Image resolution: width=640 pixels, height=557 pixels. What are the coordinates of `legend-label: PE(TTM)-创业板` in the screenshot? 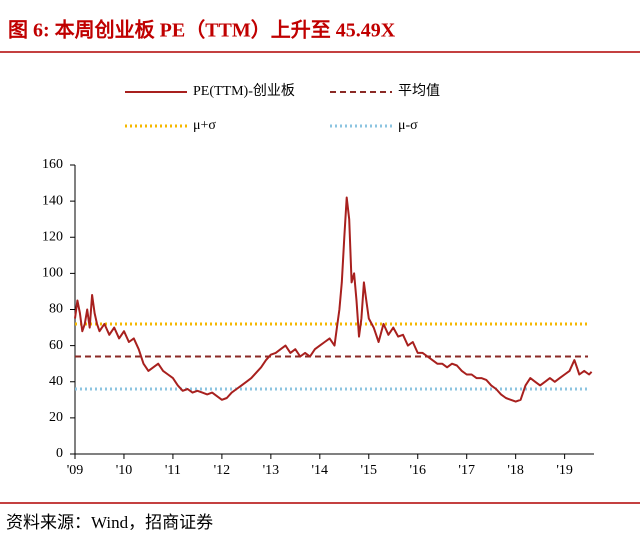 It's located at (244, 91).